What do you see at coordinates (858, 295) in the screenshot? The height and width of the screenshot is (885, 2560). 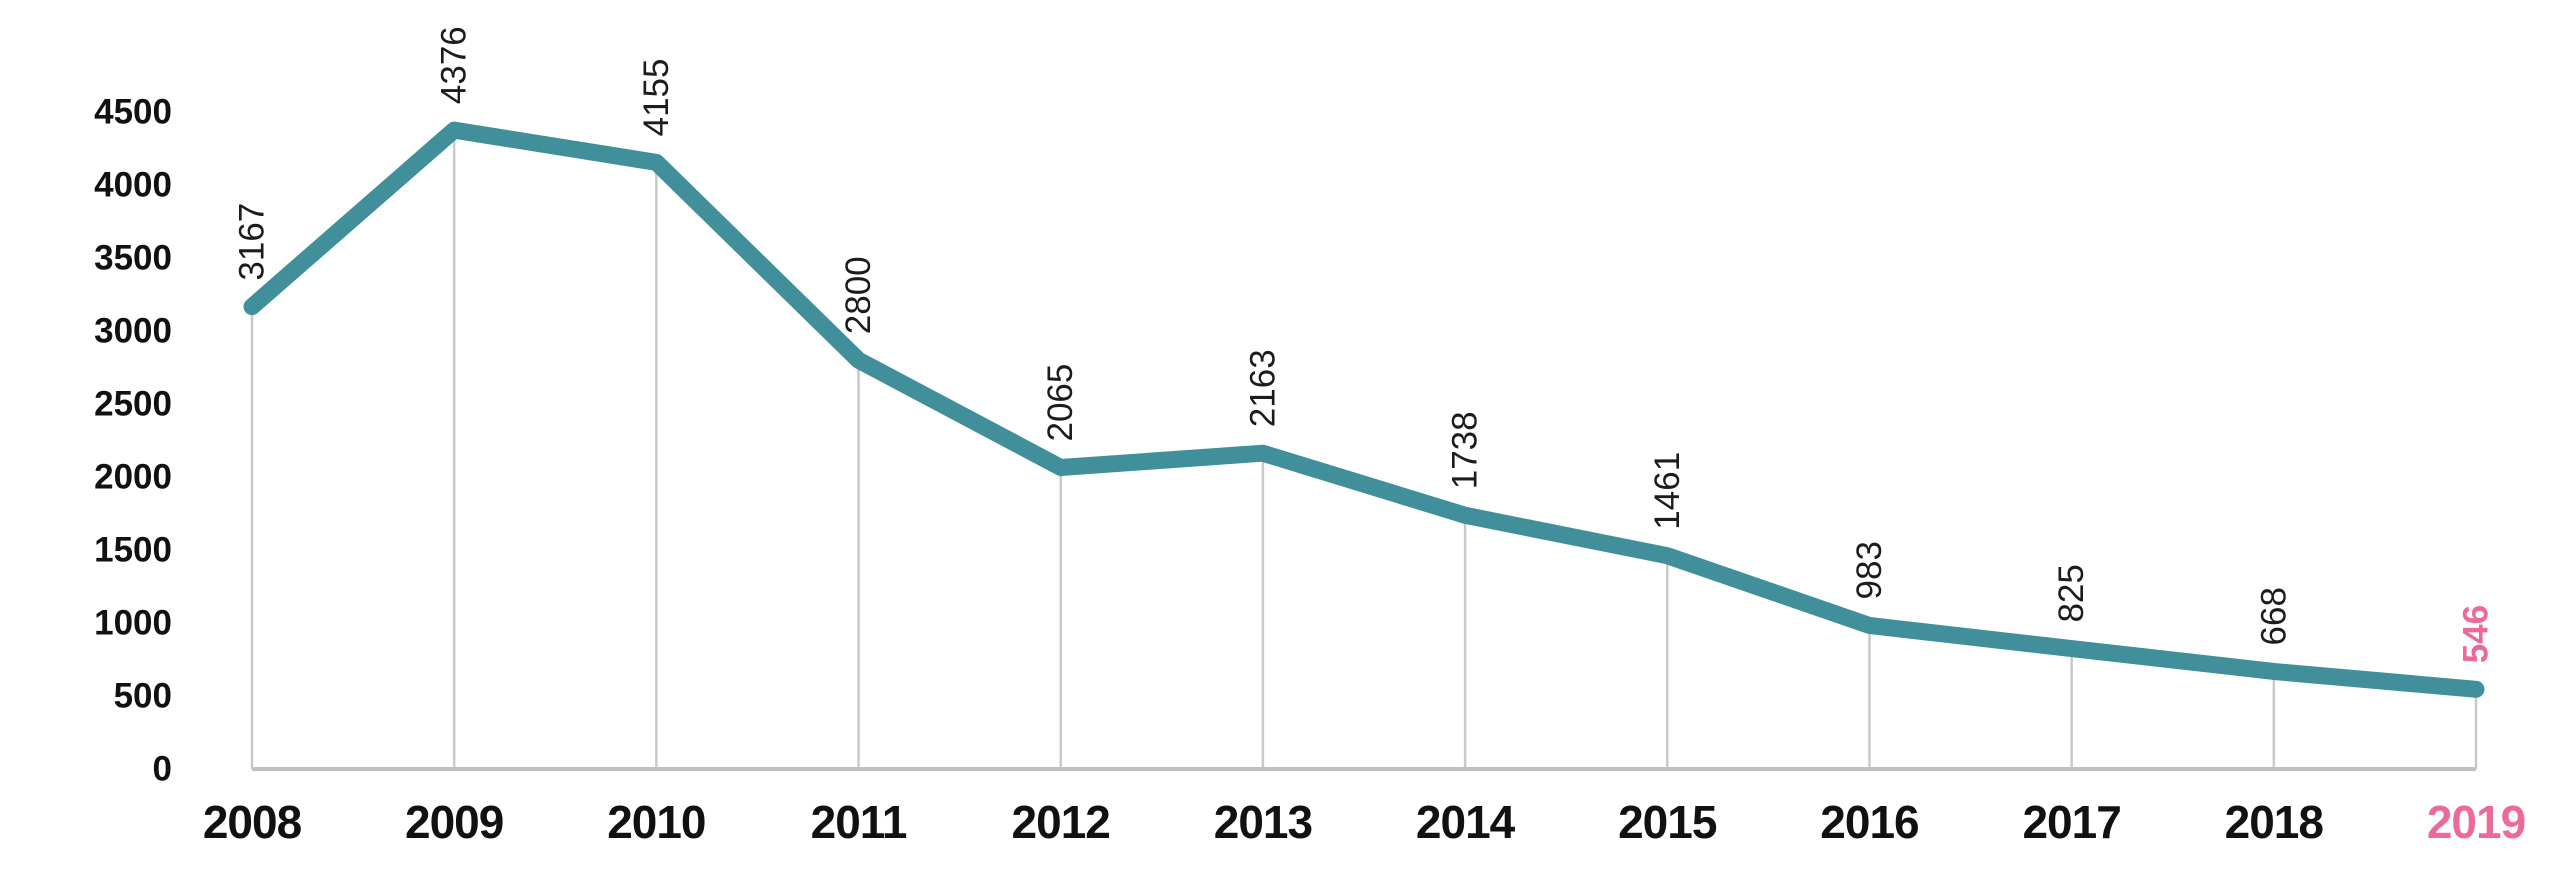 I see `data-point-label: 2800` at bounding box center [858, 295].